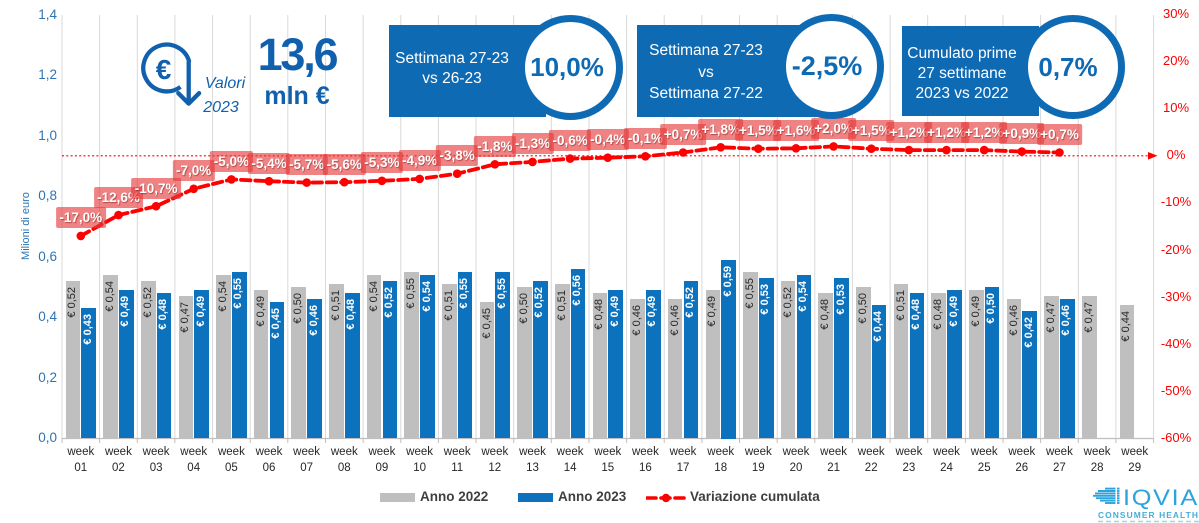  What do you see at coordinates (1148, 515) in the screenshot?
I see `svg-text: CONSUMER HEALTH` at bounding box center [1148, 515].